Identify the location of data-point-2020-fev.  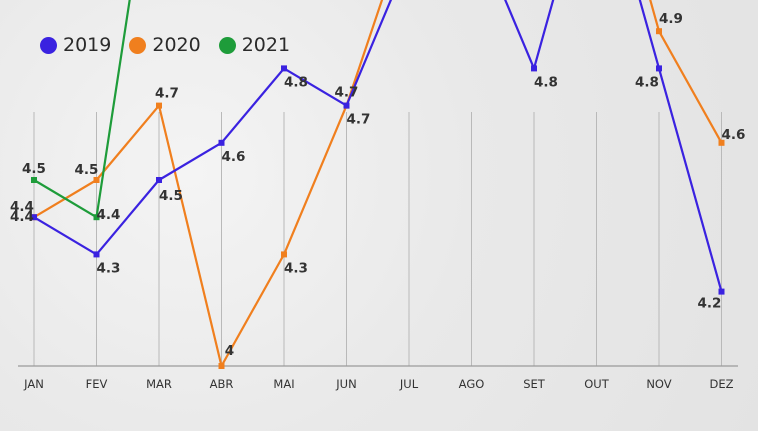
(96, 180).